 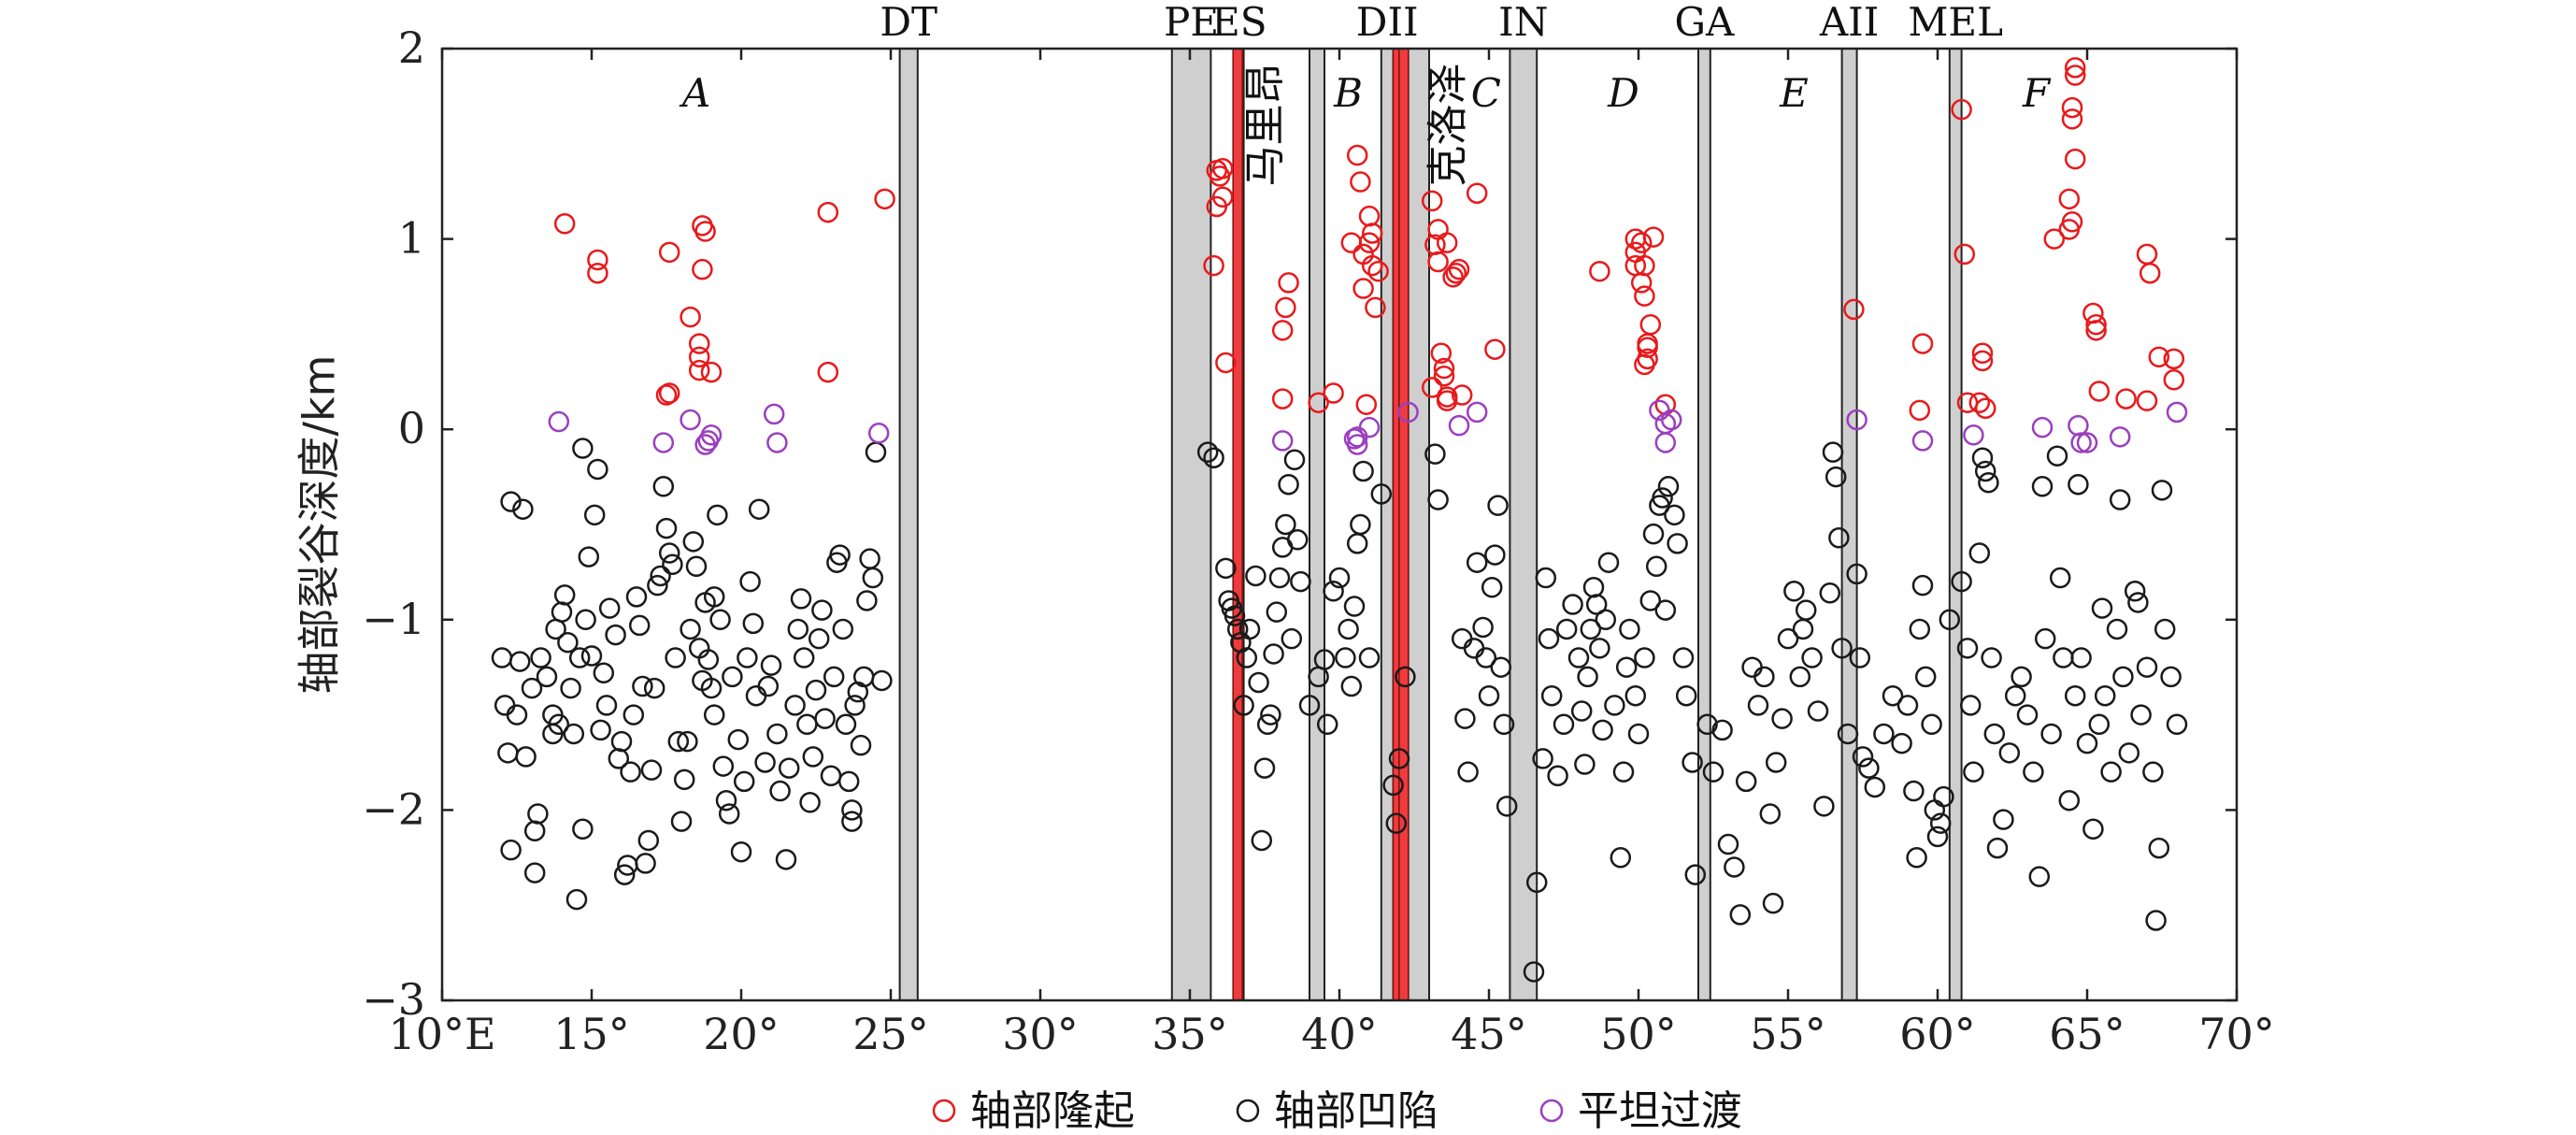 What do you see at coordinates (1523, 22) in the screenshot?
I see `fracture-zone-label: IN` at bounding box center [1523, 22].